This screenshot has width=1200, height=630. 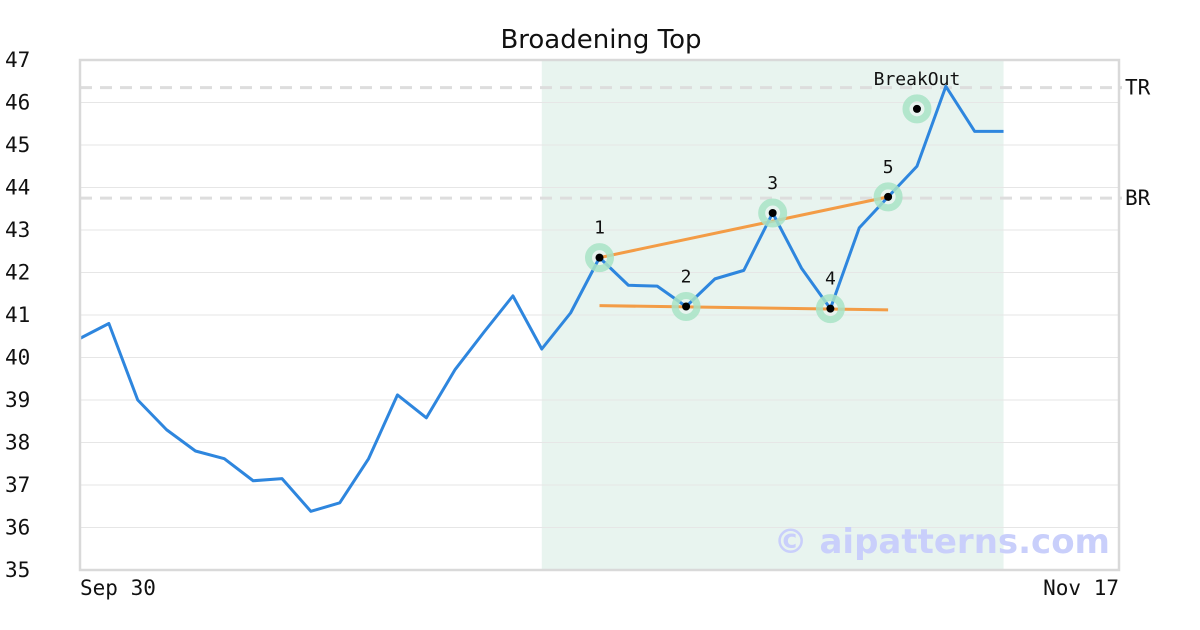 I want to click on x-tick-label: Sep 30, so click(x=118, y=588).